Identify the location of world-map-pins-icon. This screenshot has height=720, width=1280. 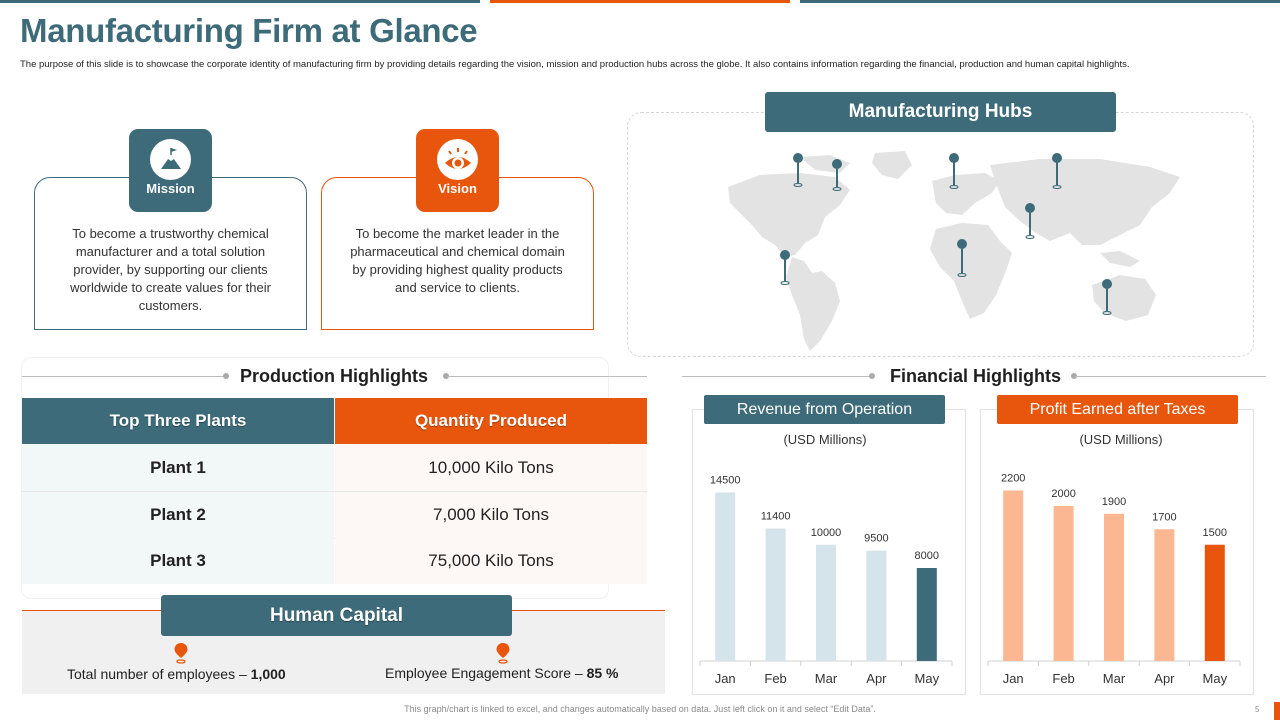
(954, 251).